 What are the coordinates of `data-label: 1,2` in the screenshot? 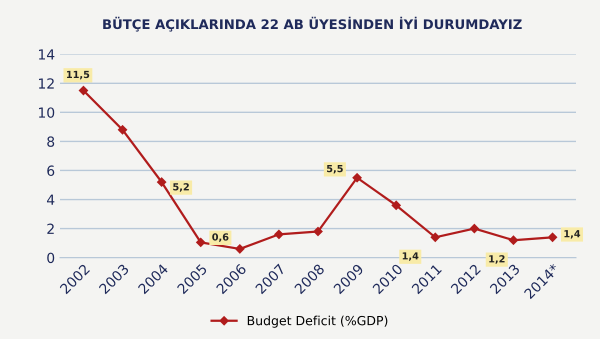 It's located at (497, 259).